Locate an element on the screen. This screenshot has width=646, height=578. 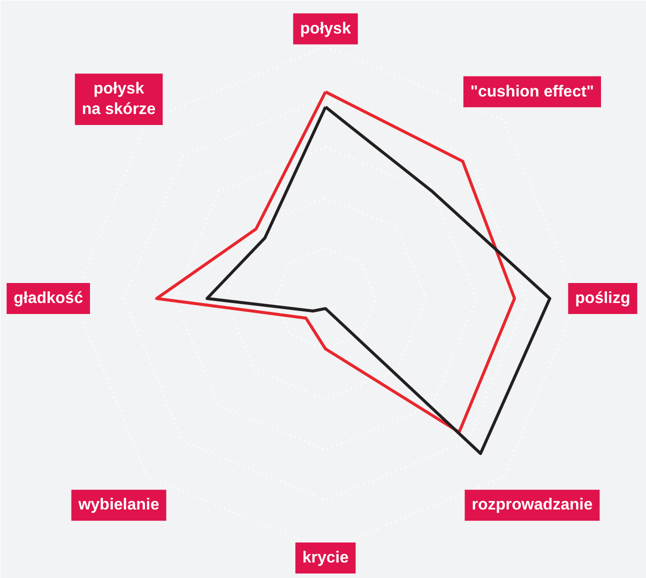
spoke-label: połysk is located at coordinates (325, 29).